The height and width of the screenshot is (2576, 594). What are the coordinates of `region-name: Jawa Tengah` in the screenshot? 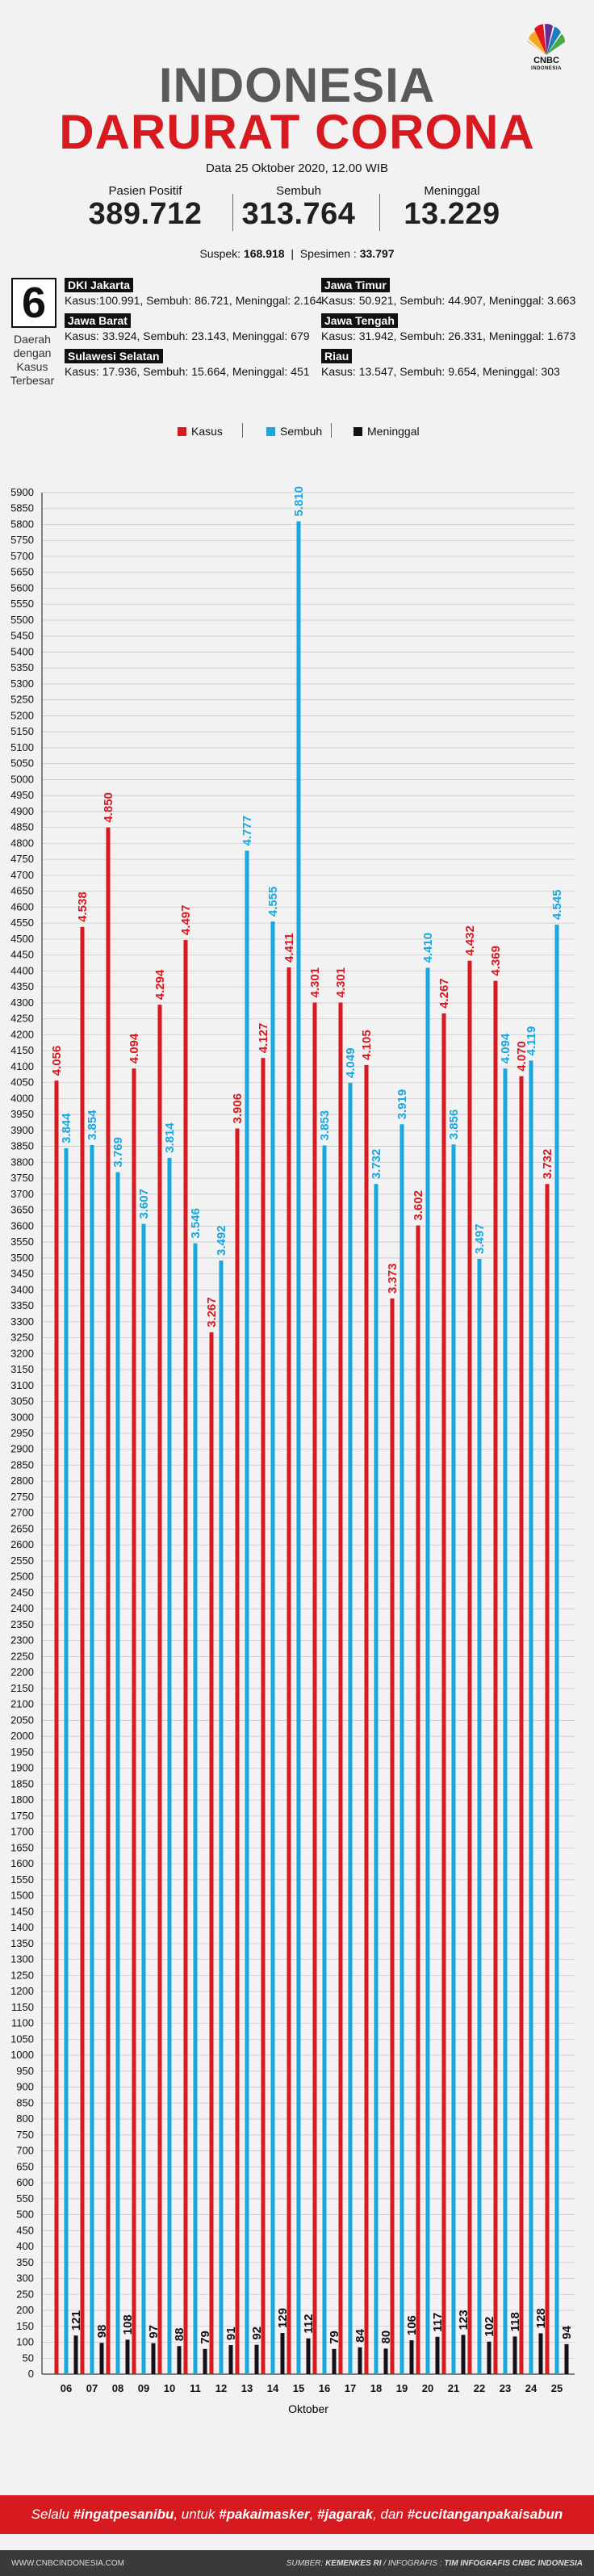 It's located at (359, 320).